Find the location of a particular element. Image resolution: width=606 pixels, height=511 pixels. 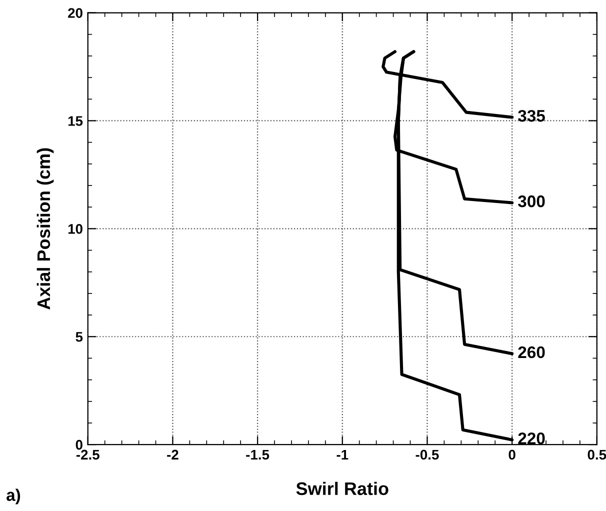

y-axis-title: Axial Position (cm) is located at coordinates (45, 229).